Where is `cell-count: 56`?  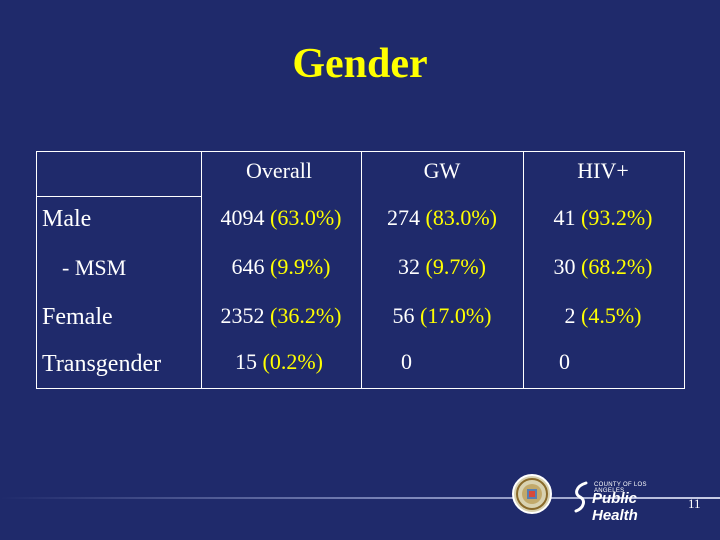 cell-count: 56 is located at coordinates (403, 315).